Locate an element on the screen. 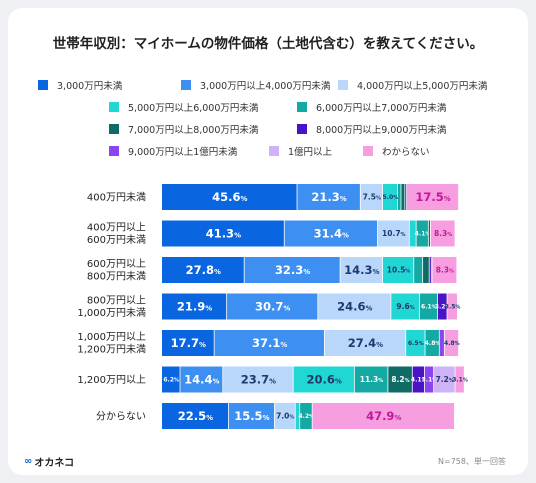 The width and height of the screenshot is (536, 483). data-label: 14.3% is located at coordinates (361, 270).